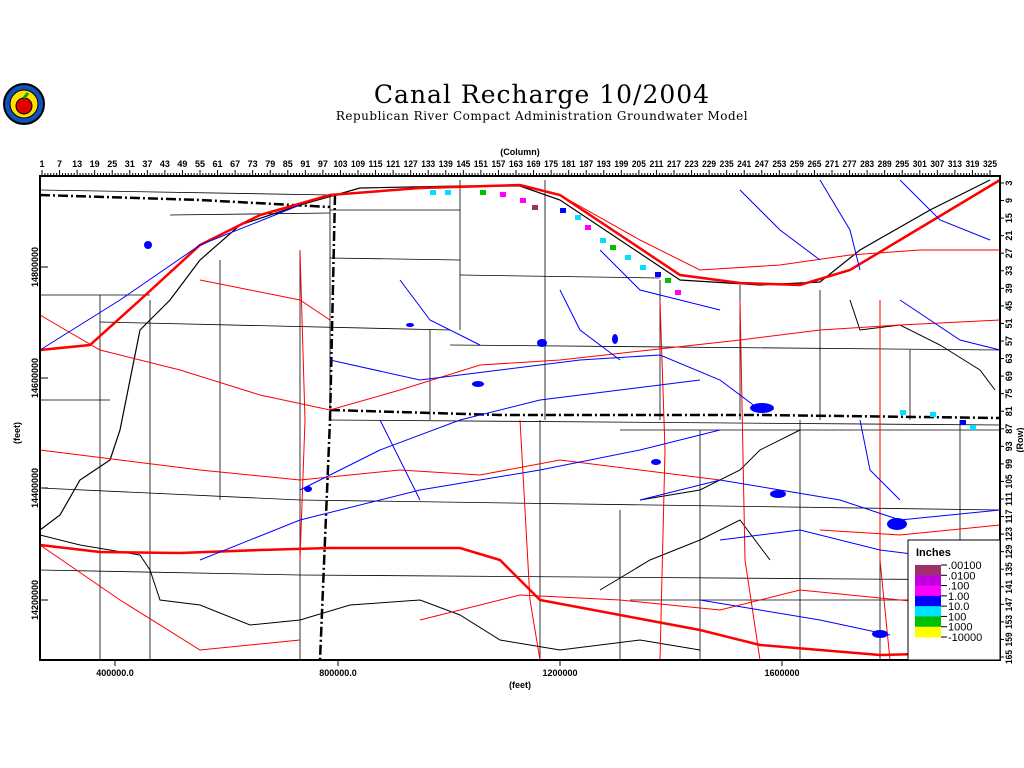  I want to click on row-tick-label: 63, so click(1009, 359).